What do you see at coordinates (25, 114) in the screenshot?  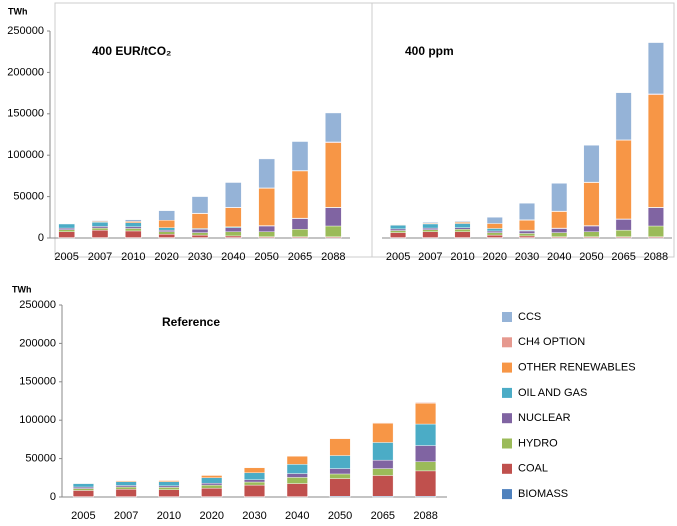 I see `y-tick-label: 150000` at bounding box center [25, 114].